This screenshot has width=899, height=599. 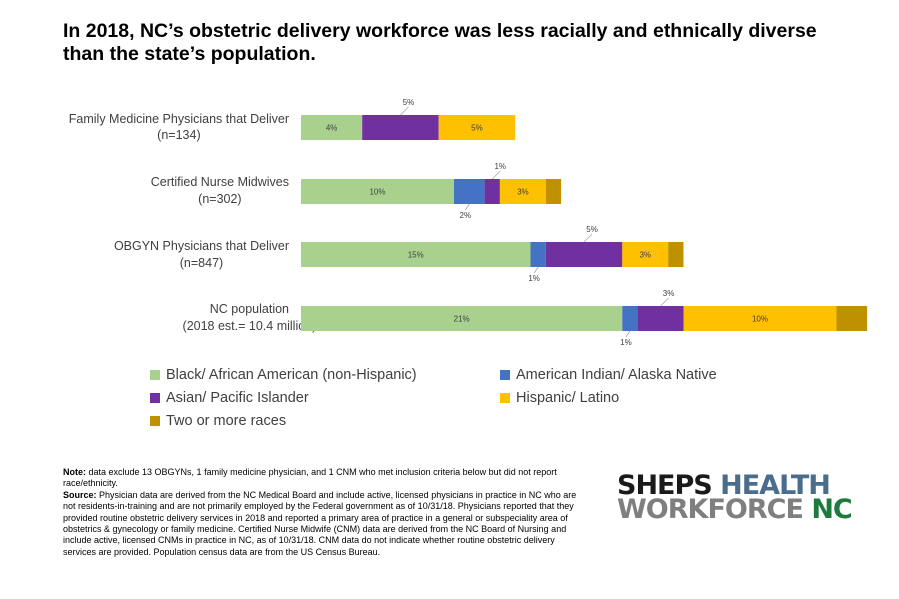 What do you see at coordinates (831, 509) in the screenshot?
I see `logo-word-nc: NC` at bounding box center [831, 509].